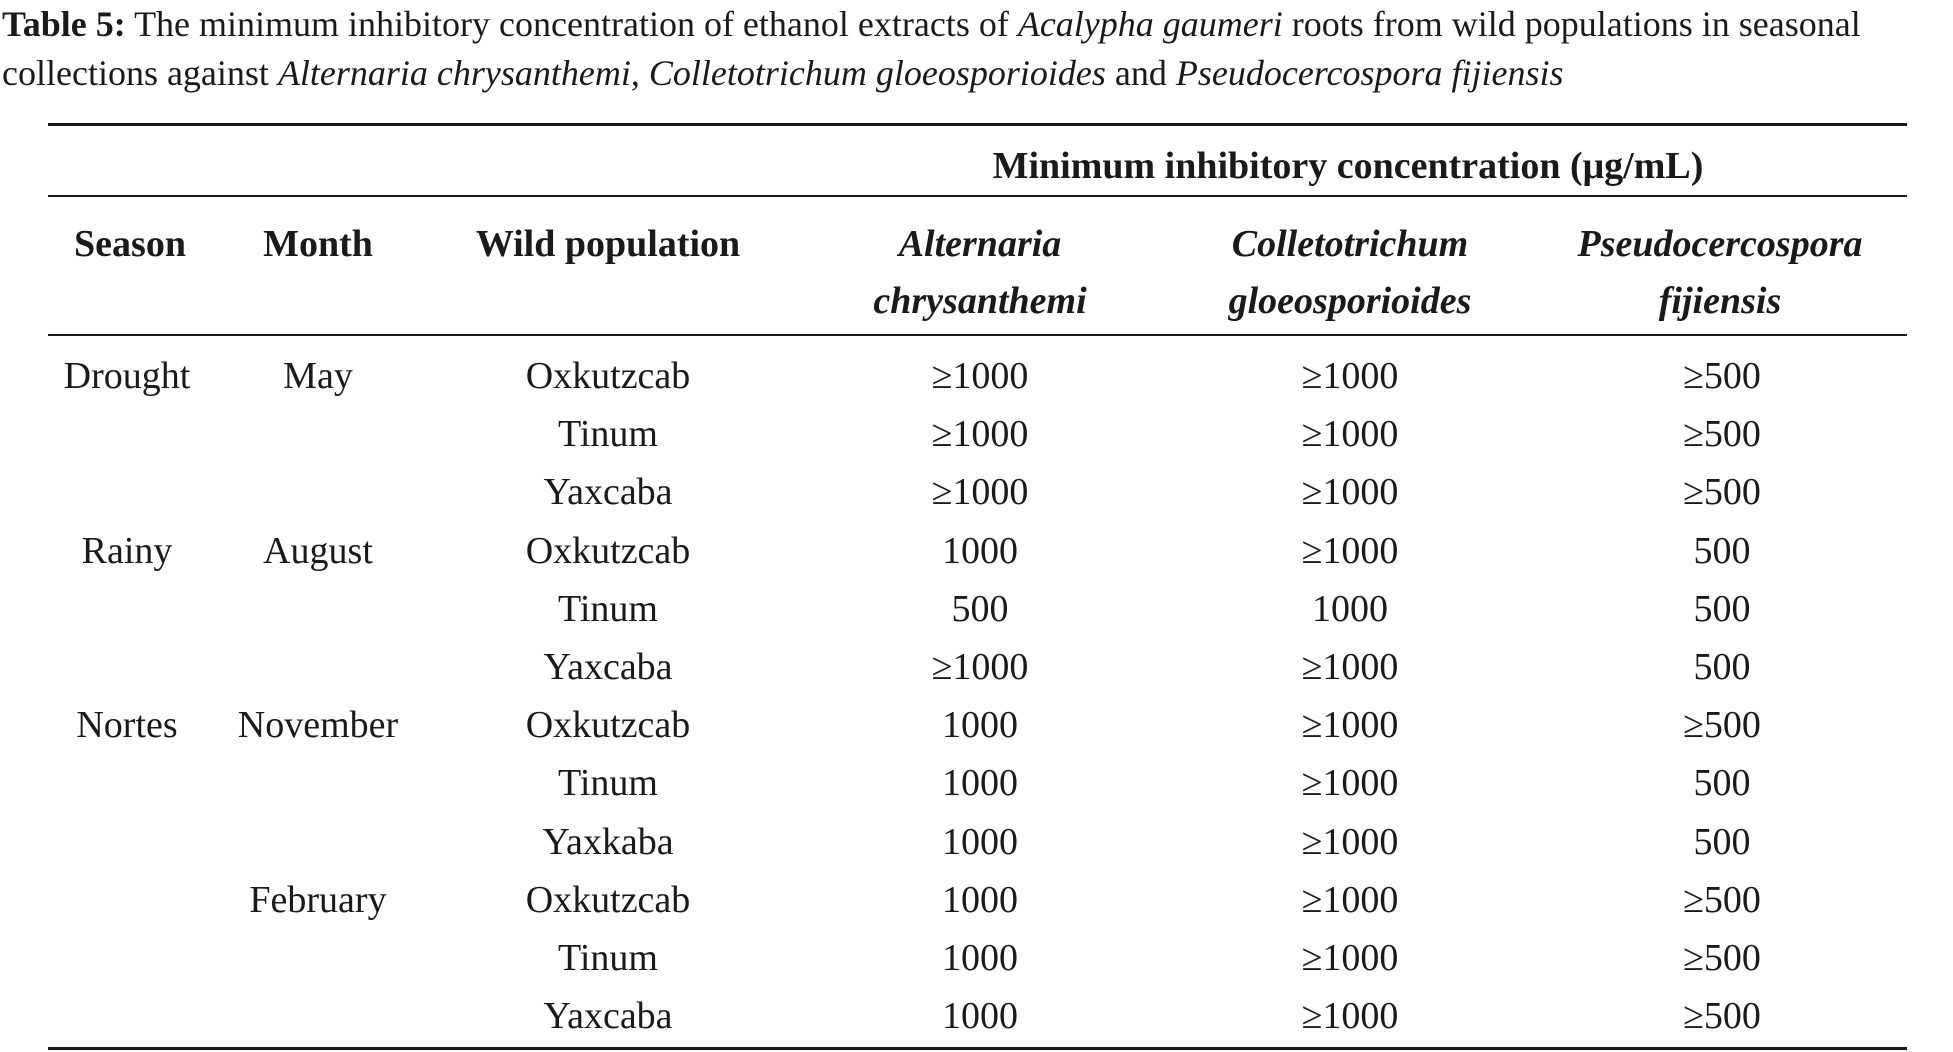 Image resolution: width=1953 pixels, height=1052 pixels. I want to click on cell-season: Drought, so click(127, 376).